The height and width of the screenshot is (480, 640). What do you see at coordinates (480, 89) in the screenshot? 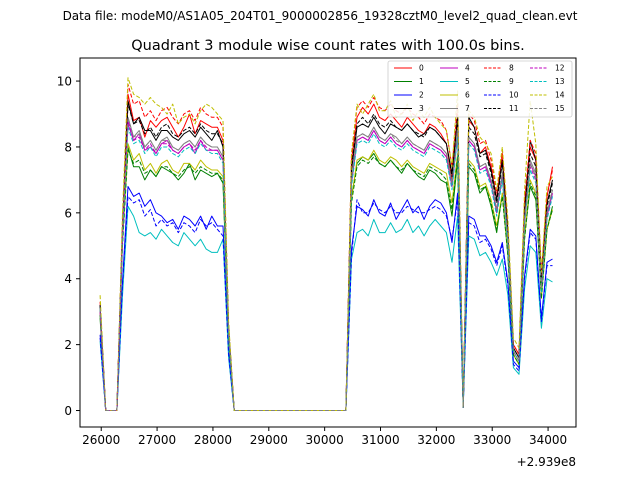
I see `legend-frame` at bounding box center [480, 89].